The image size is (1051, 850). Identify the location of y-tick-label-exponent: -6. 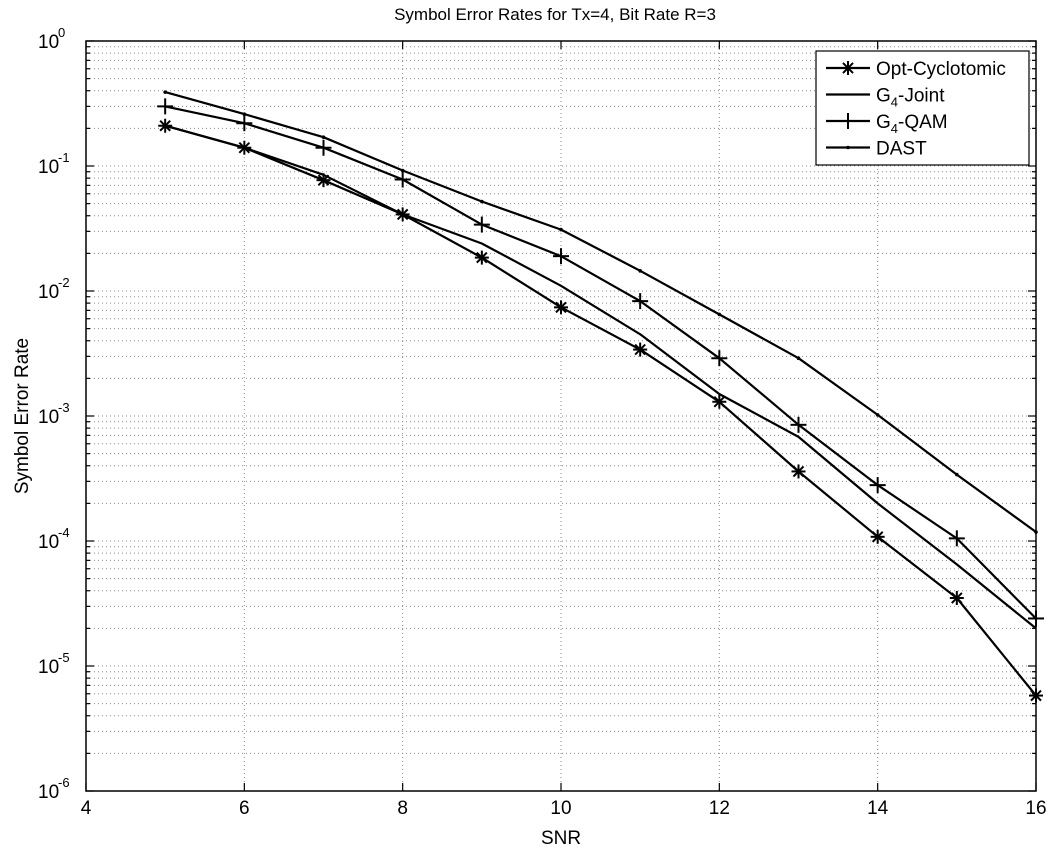
(64, 782).